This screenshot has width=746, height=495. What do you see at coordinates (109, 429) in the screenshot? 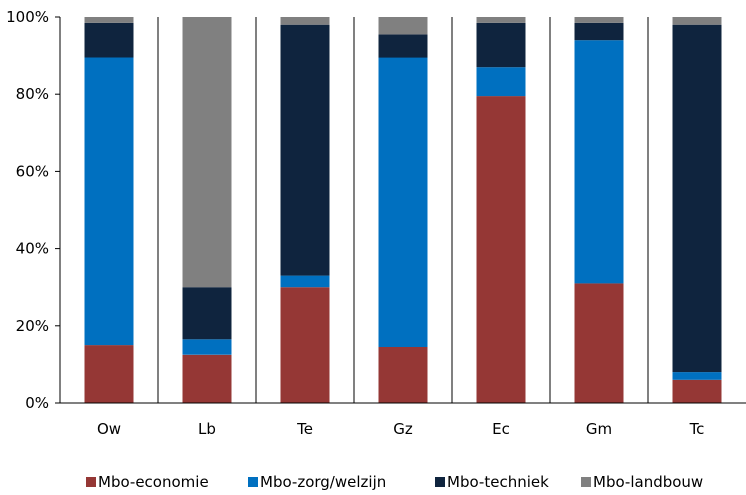
I see `x-tick-label: Ow` at bounding box center [109, 429].